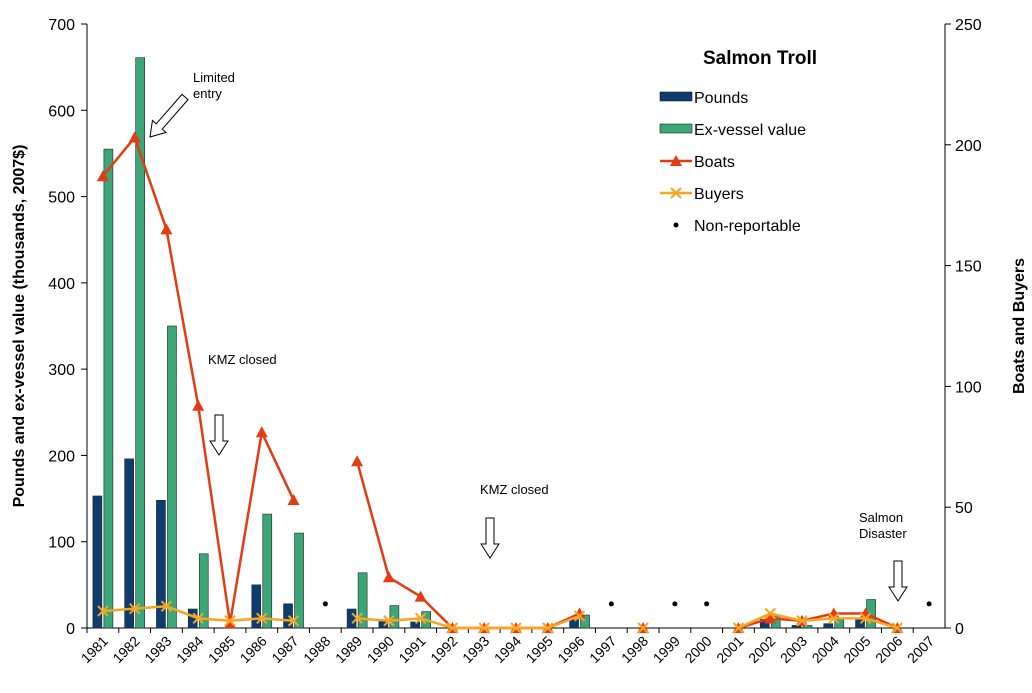  What do you see at coordinates (221, 649) in the screenshot?
I see `x-tick-label: 1985` at bounding box center [221, 649].